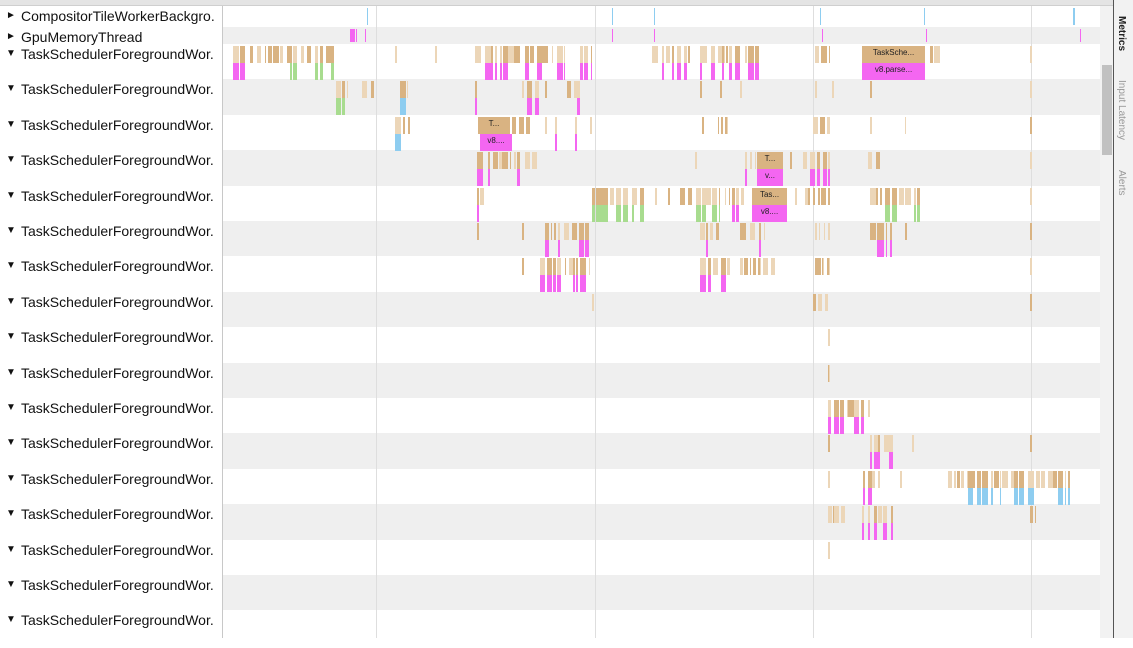 The height and width of the screenshot is (648, 1133). What do you see at coordinates (11, 36) in the screenshot?
I see `expand-triangle-right-icon: ►` at bounding box center [11, 36].